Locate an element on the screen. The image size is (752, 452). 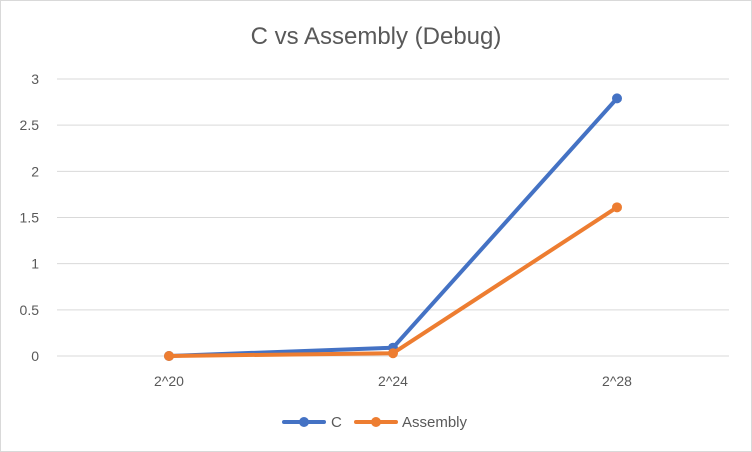
x-tick-label: 2^28 is located at coordinates (617, 381).